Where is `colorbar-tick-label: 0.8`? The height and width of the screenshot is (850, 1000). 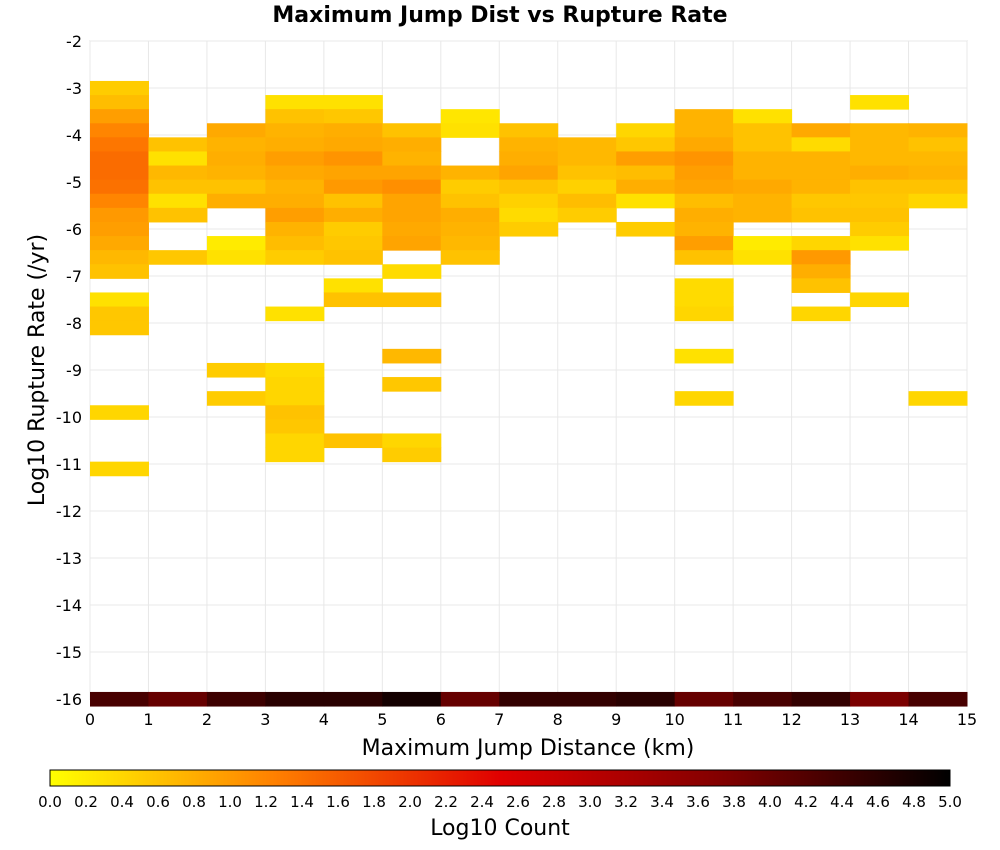 colorbar-tick-label: 0.8 is located at coordinates (194, 802).